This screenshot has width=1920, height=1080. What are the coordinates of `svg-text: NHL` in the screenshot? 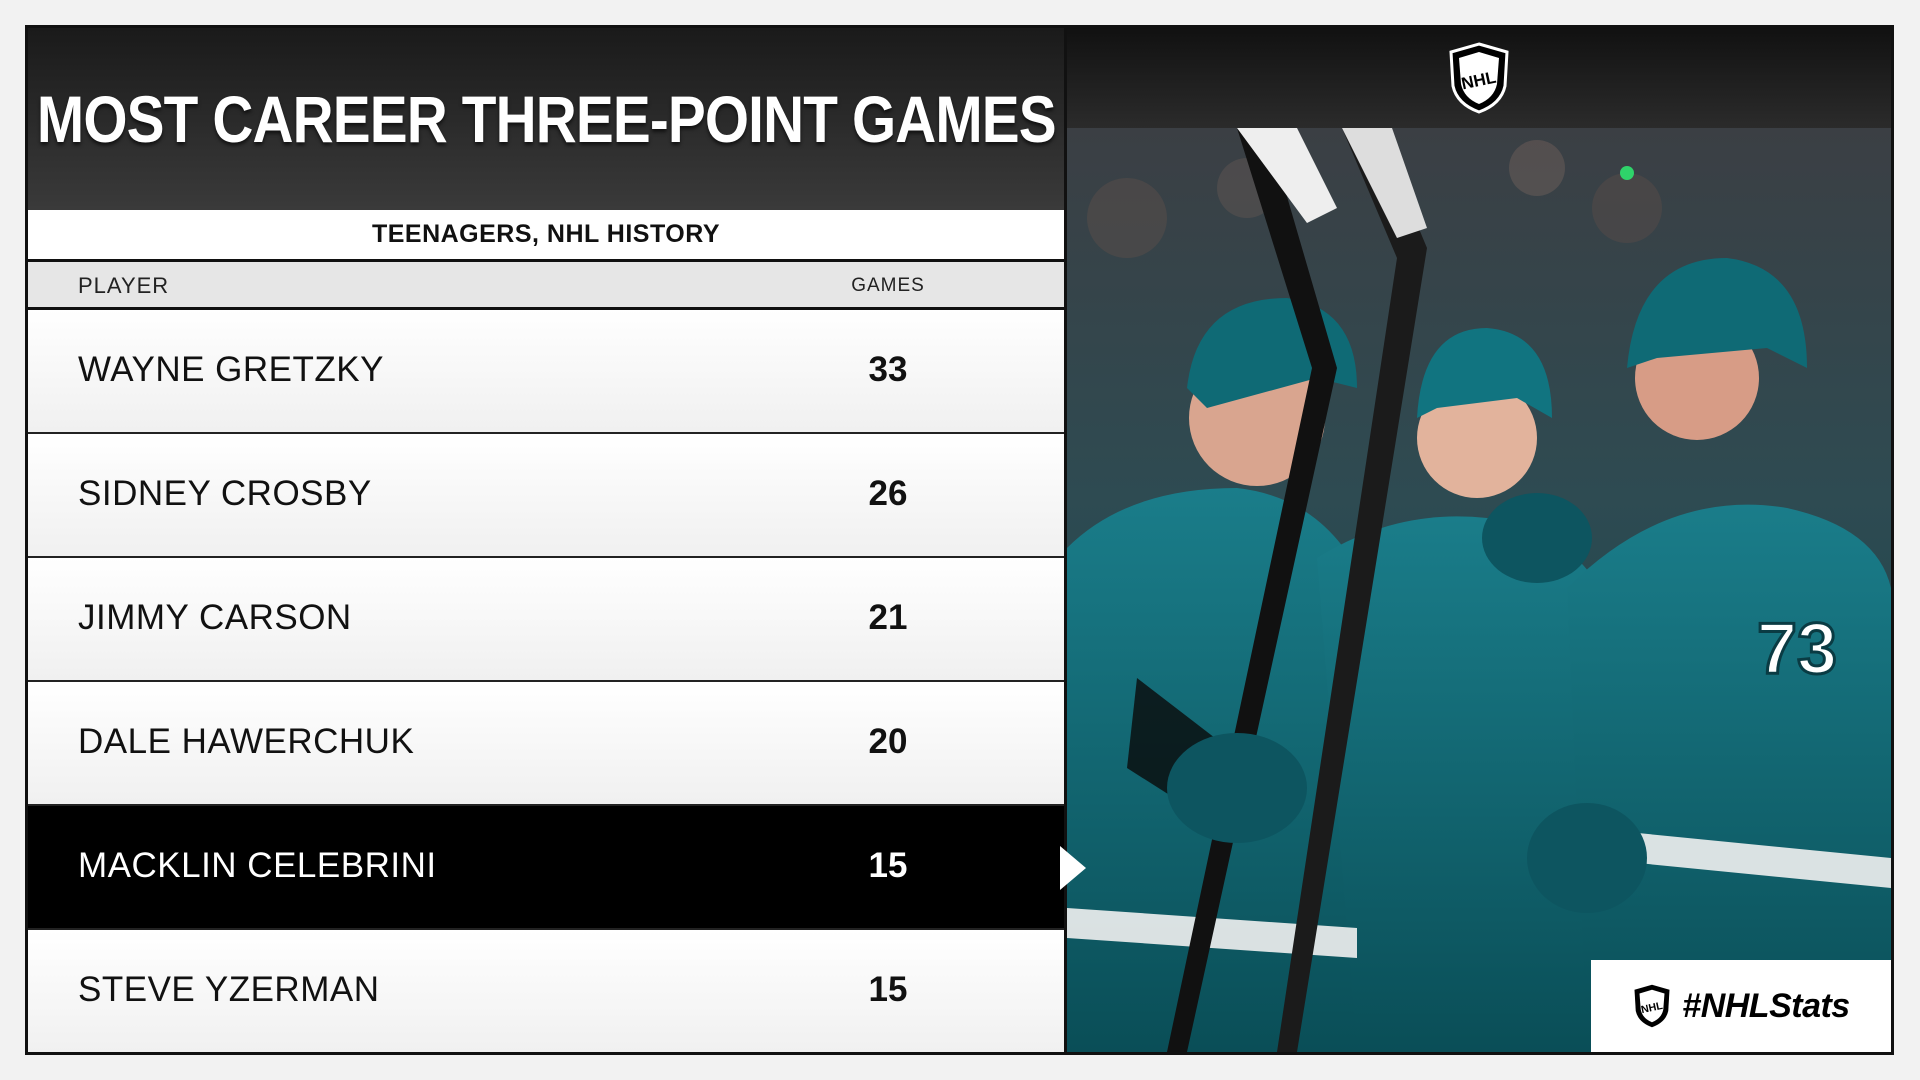 It's located at (1652, 1008).